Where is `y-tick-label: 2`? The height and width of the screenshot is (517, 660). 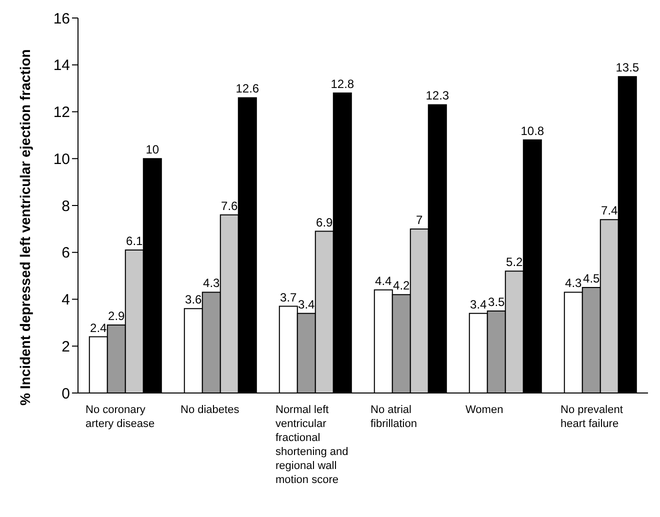
y-tick-label: 2 is located at coordinates (66, 347).